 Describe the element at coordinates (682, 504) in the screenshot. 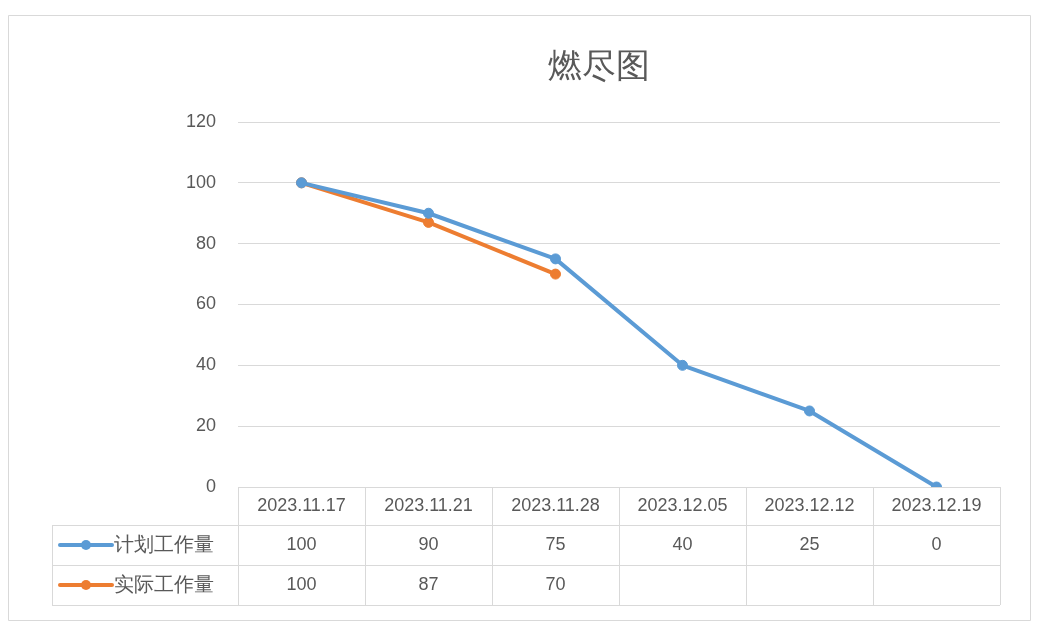

I see `x-tick-label: 2023.12.05` at that location.